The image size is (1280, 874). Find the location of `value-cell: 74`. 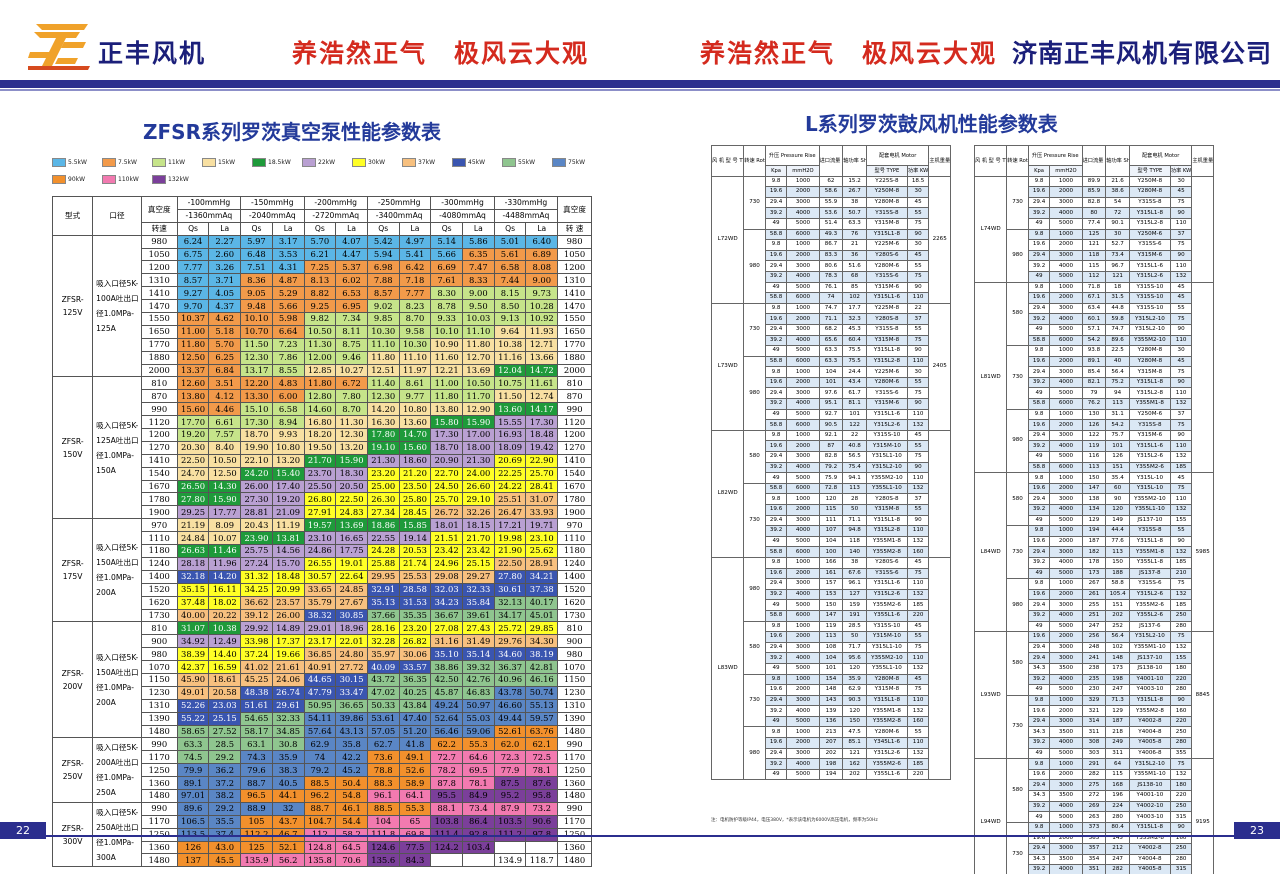

value-cell: 74 is located at coordinates (831, 298).